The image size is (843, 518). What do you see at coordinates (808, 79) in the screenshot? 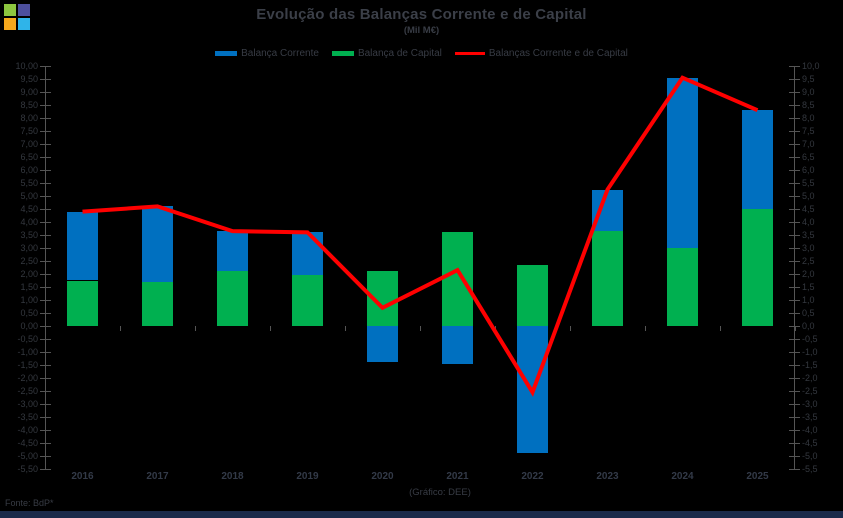
I see `right-axis-tick-label: 9,5` at bounding box center [808, 79].